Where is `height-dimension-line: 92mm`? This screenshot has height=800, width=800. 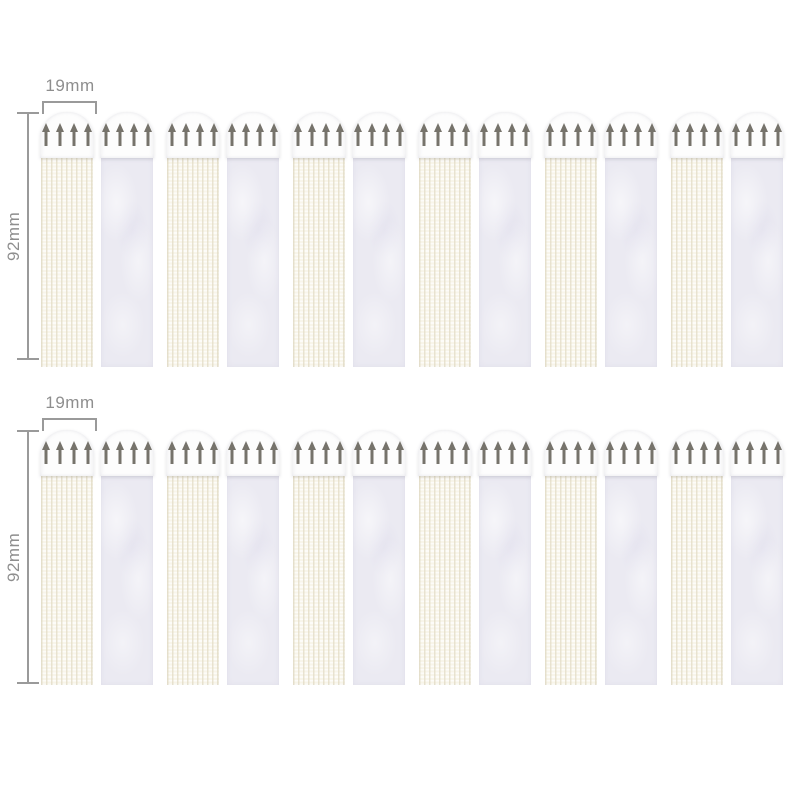
height-dimension-line: 92mm is located at coordinates (22, 557).